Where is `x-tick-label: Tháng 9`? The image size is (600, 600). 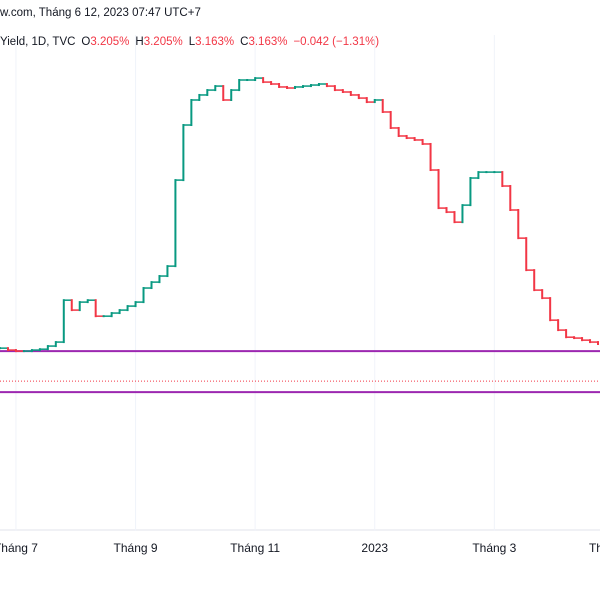 x-tick-label: Tháng 9 is located at coordinates (136, 548).